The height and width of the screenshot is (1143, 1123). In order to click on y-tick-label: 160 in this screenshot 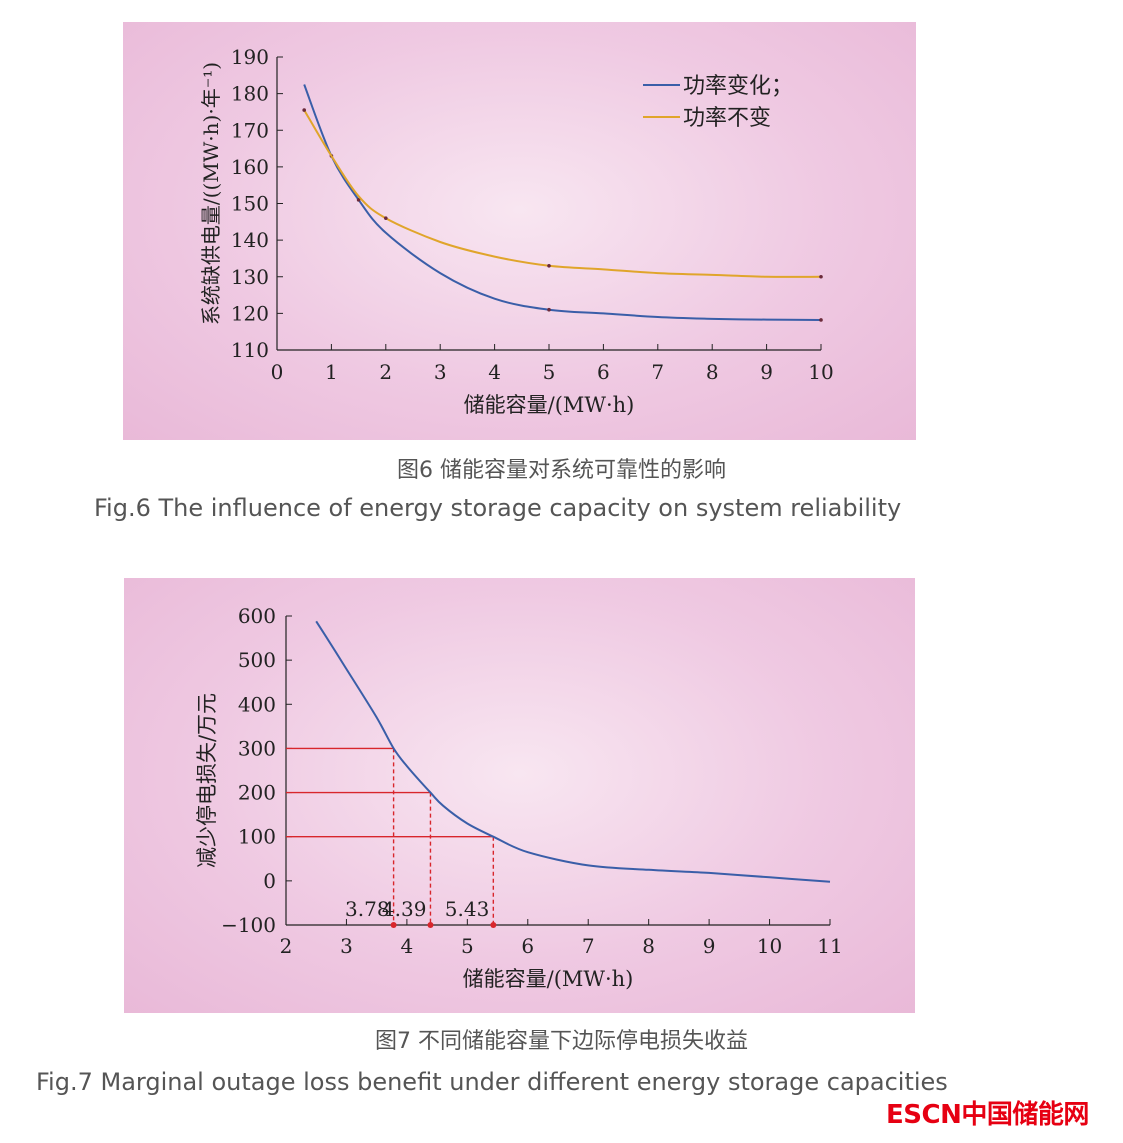, I will do `click(250, 167)`.